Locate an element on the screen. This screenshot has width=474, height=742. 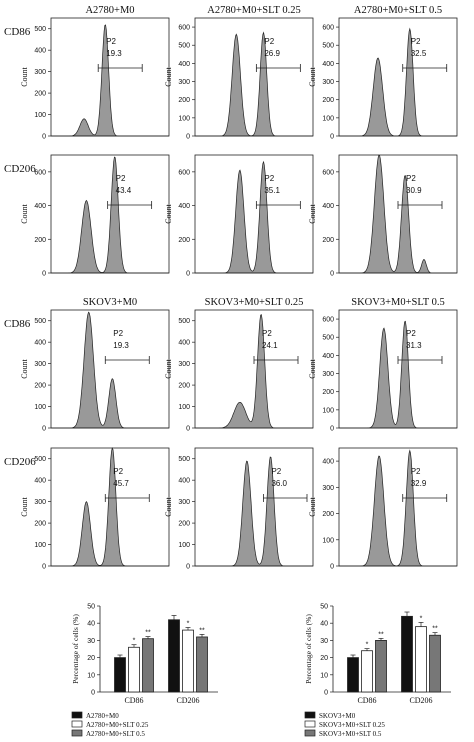
x-tick-label: CD86 is located at coordinates (133, 700).